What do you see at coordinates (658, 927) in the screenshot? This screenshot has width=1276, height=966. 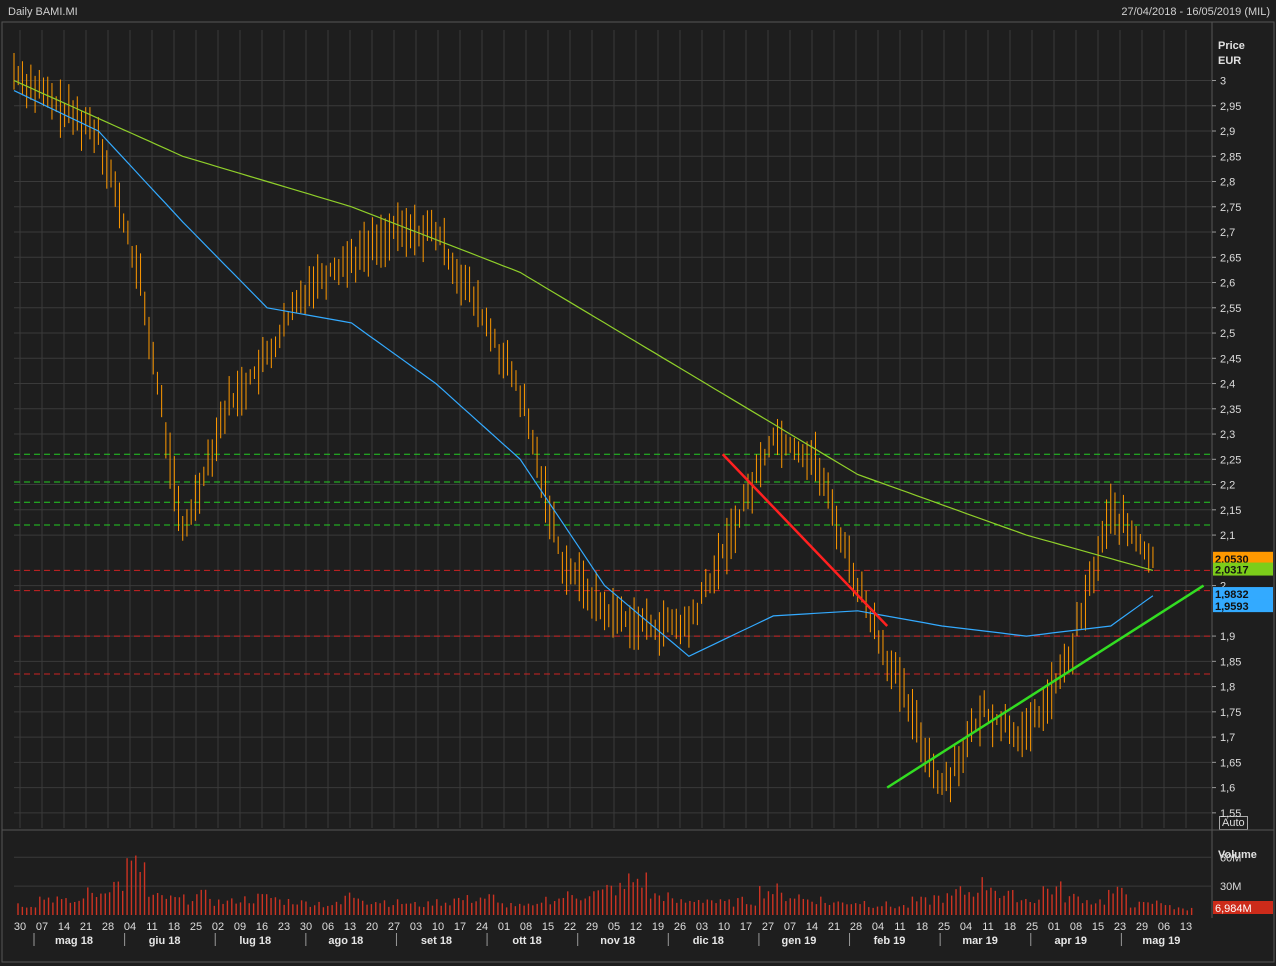 I see `day-tick-label: 19` at bounding box center [658, 927].